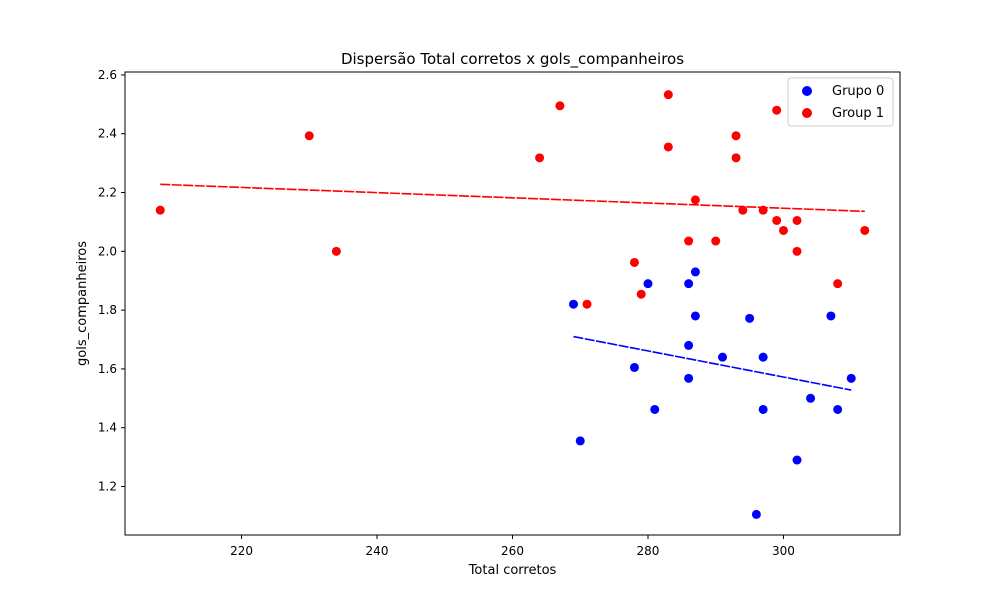 This screenshot has width=1000, height=604. I want to click on y-tick-label: 1.8, so click(107, 310).